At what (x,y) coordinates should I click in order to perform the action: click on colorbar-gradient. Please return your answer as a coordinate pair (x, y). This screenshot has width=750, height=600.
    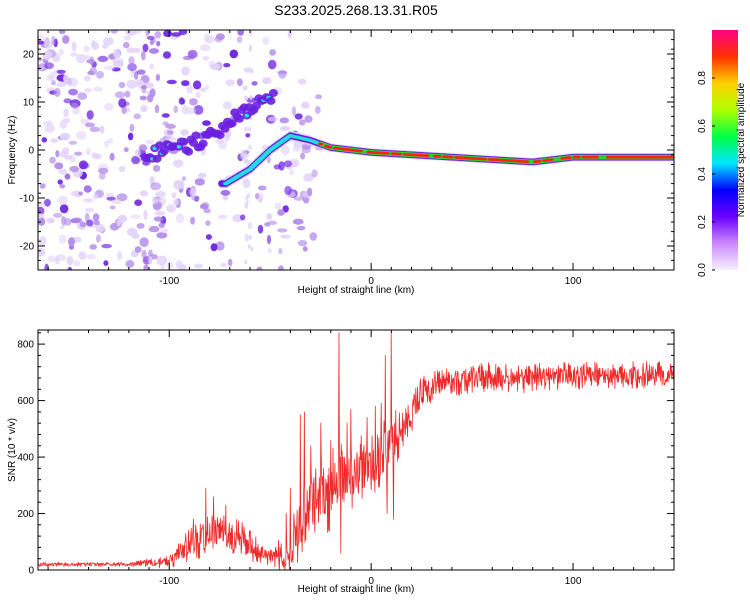
    Looking at the image, I should click on (725, 150).